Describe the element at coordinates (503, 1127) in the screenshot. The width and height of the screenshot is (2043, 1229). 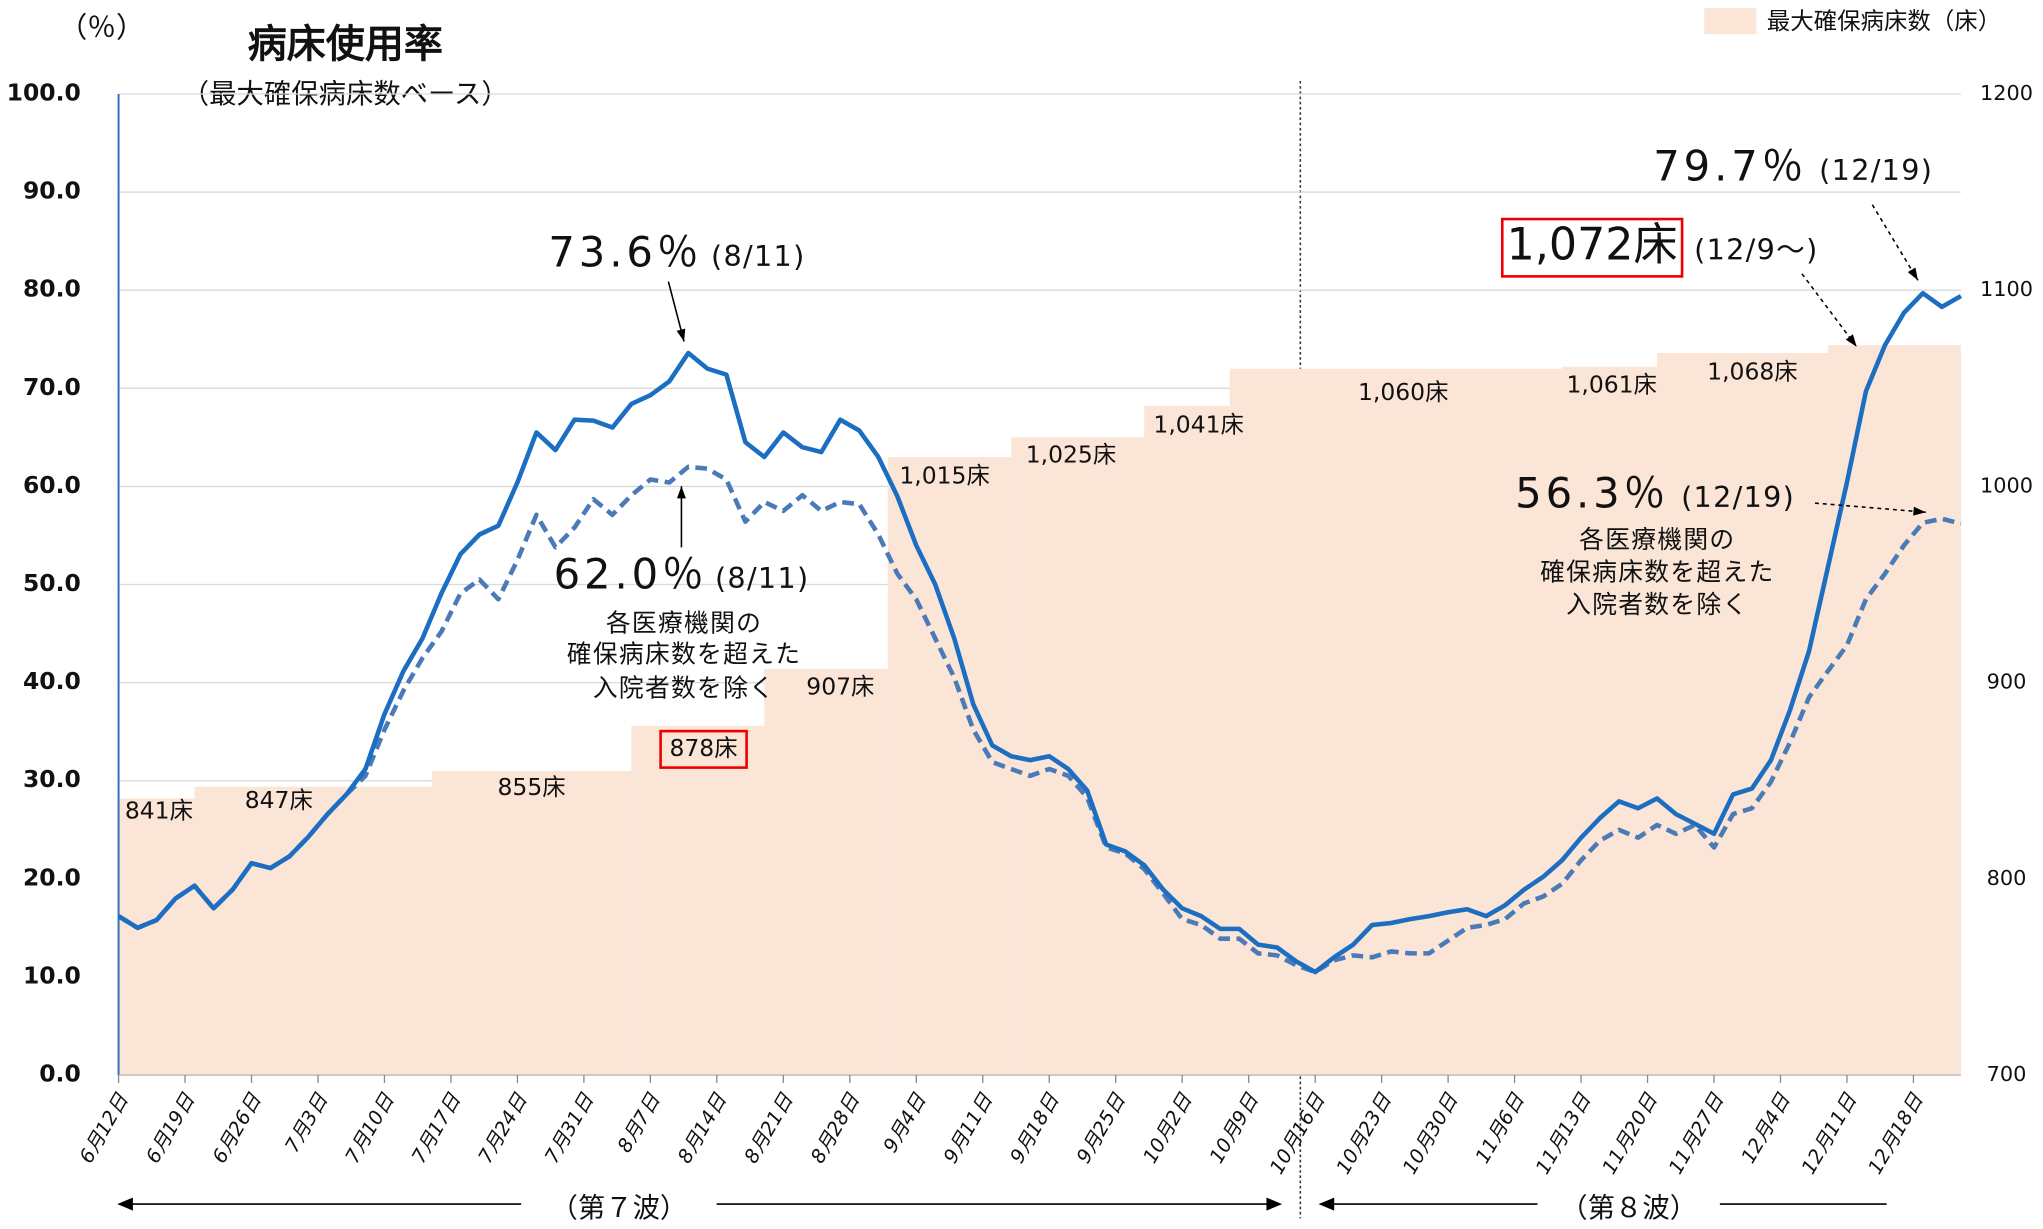
I see `x-tick-label: 7月24日` at that location.